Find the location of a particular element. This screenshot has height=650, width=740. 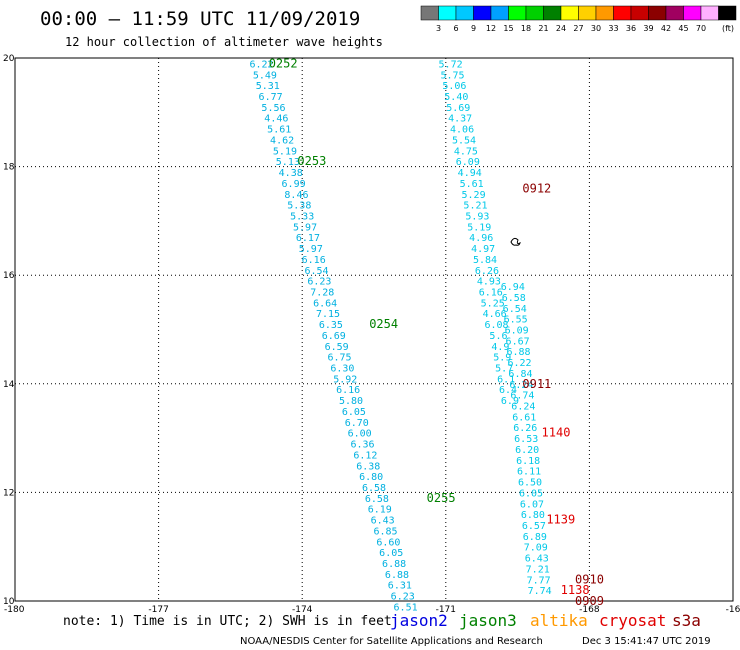

wave-height-label: 7.09 is located at coordinates (536, 548).